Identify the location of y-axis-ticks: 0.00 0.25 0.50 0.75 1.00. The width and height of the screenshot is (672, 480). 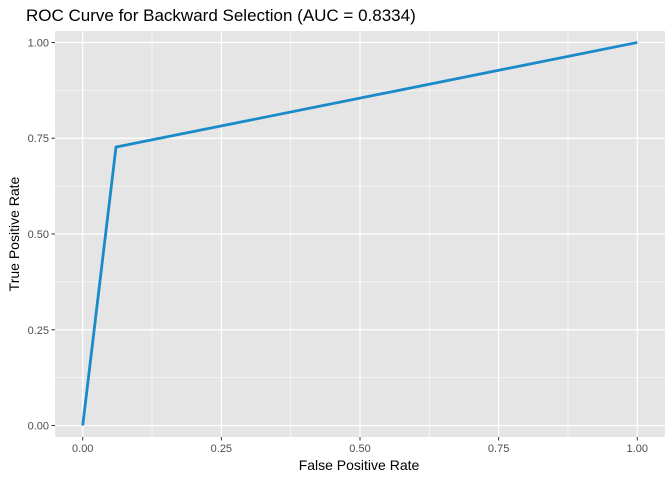
(41, 235).